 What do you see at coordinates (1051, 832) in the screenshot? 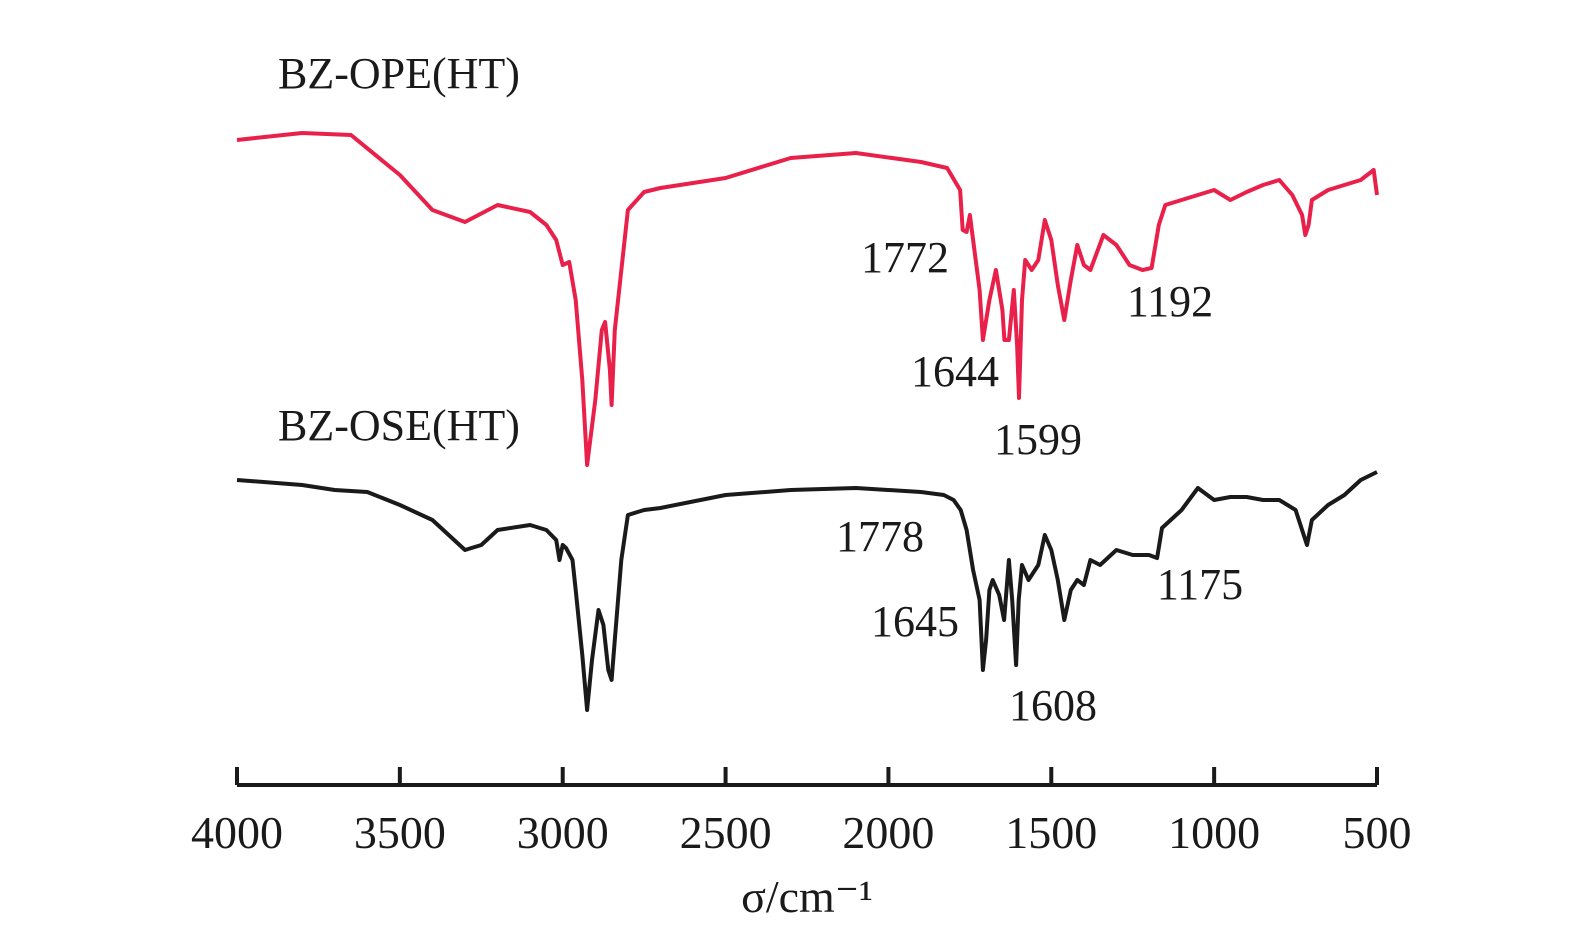
I see `x-tick-label: 1500` at bounding box center [1051, 832].